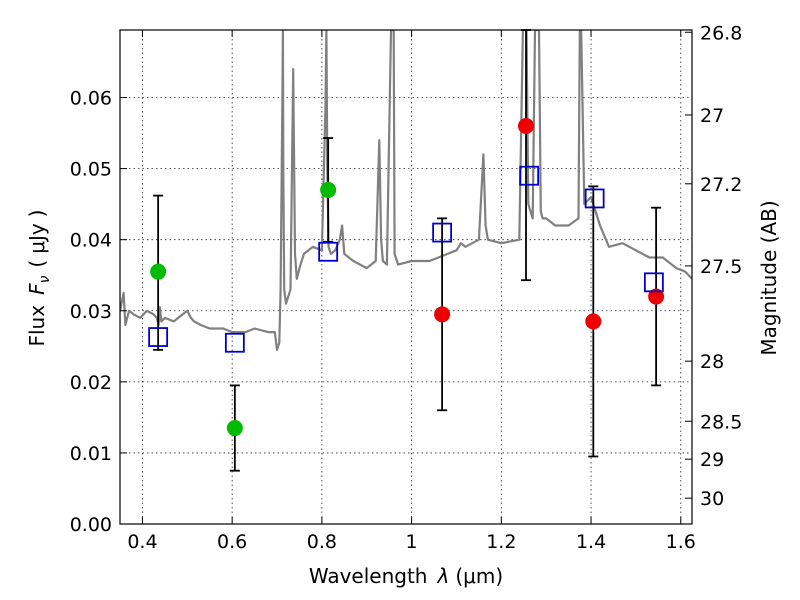 The image size is (800, 600). I want to click on y-axis-title: FluxFν(μJy), so click(39, 277).